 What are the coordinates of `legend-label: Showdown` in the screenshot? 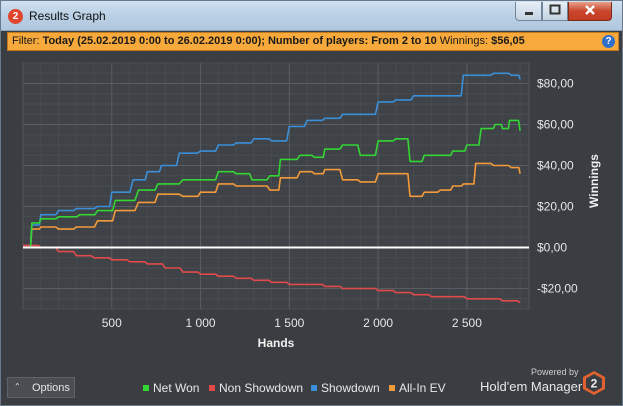 It's located at (350, 388).